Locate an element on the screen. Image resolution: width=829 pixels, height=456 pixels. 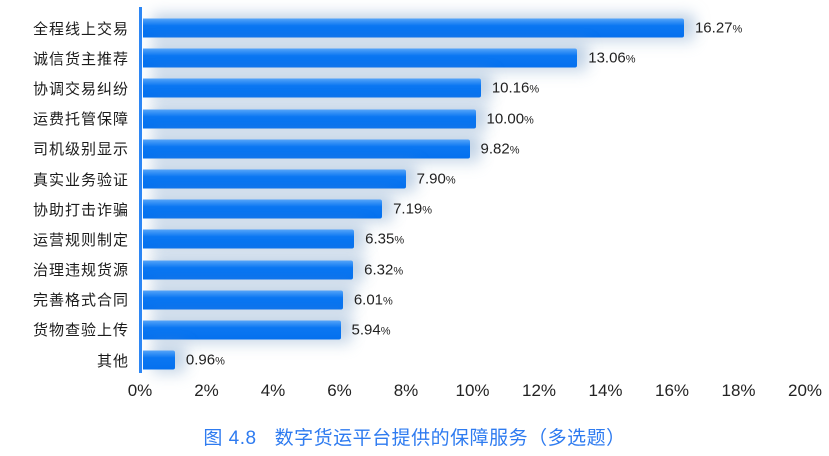
x-axis-tick-label: 6% is located at coordinates (339, 390).